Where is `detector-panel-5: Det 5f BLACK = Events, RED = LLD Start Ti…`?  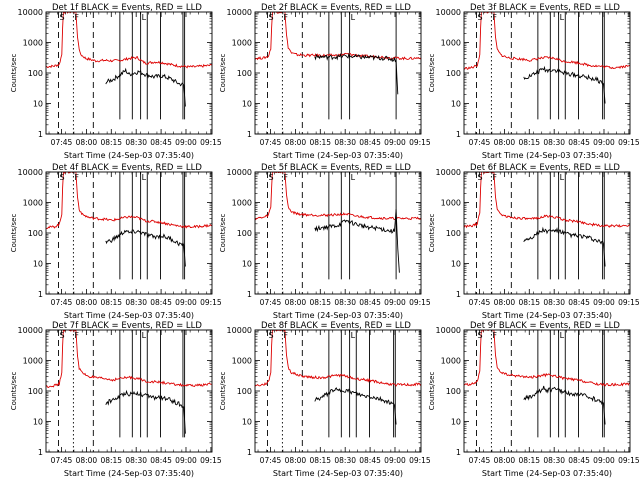 detector-panel-5: Det 5f BLACK = Events, RED = LLD Start Ti… is located at coordinates (325, 241).